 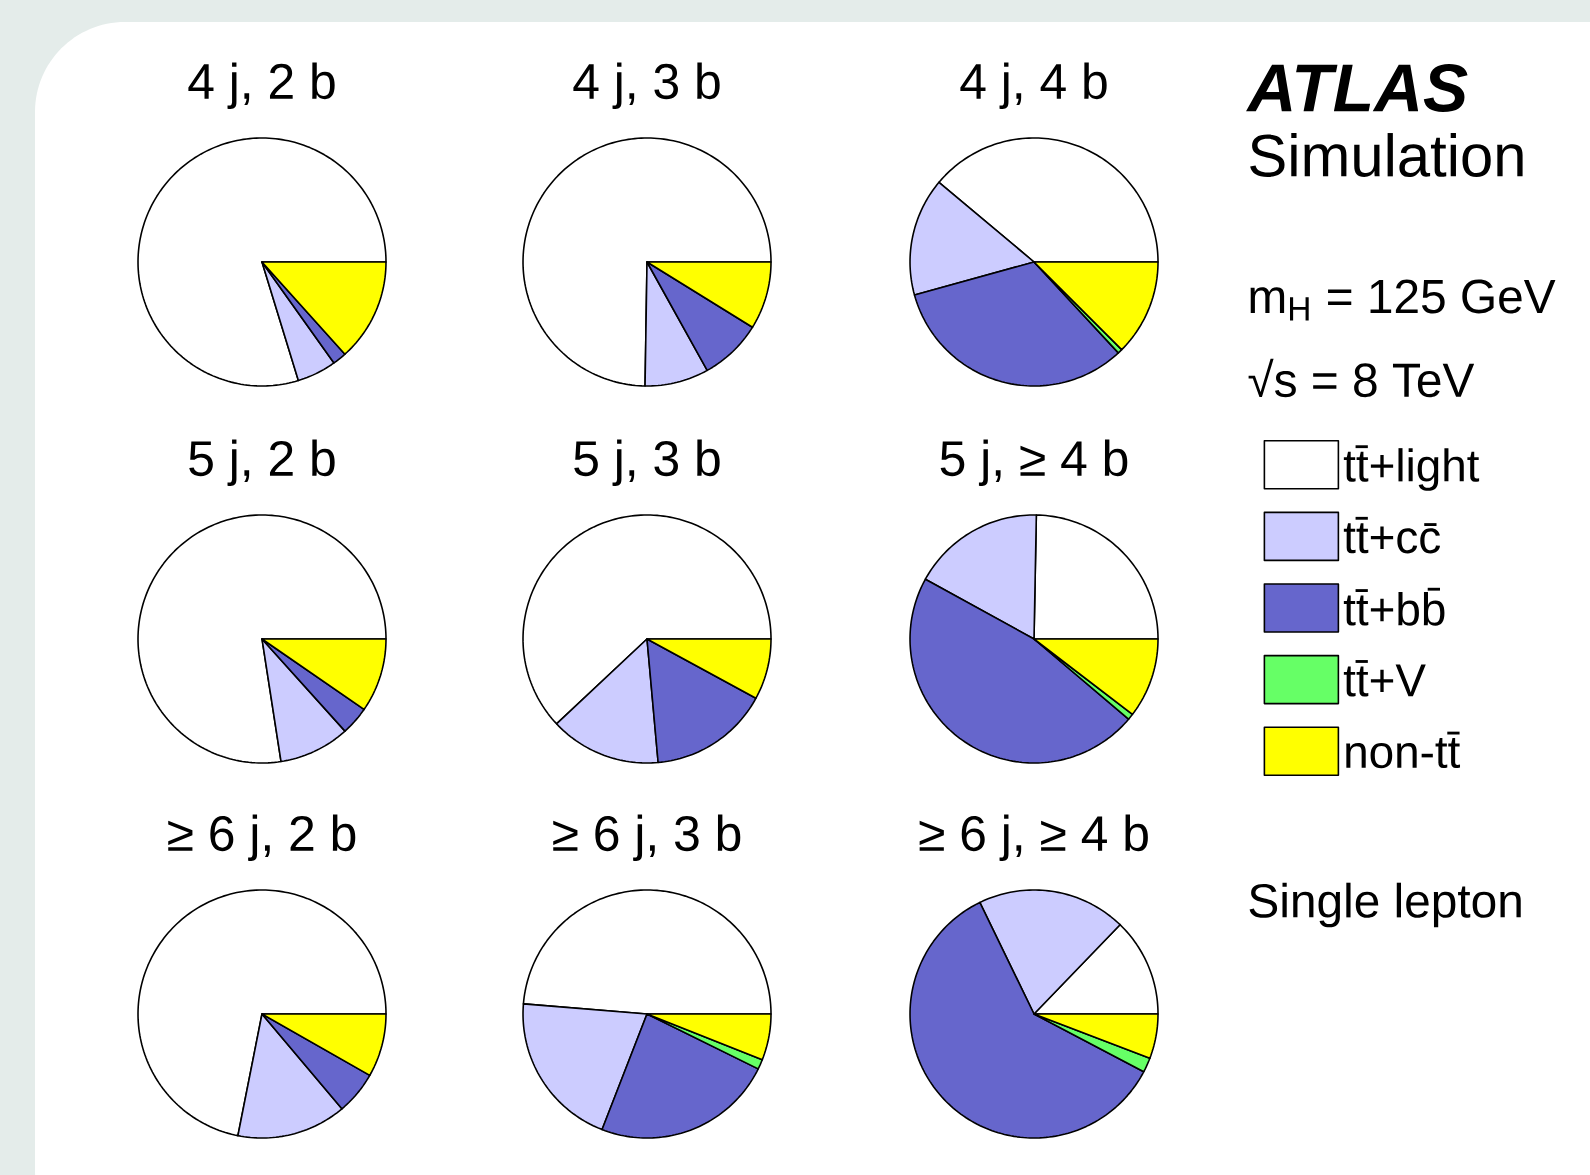 I want to click on text: m$_{H}$ = 125 GeV, so click(x=1403, y=300).